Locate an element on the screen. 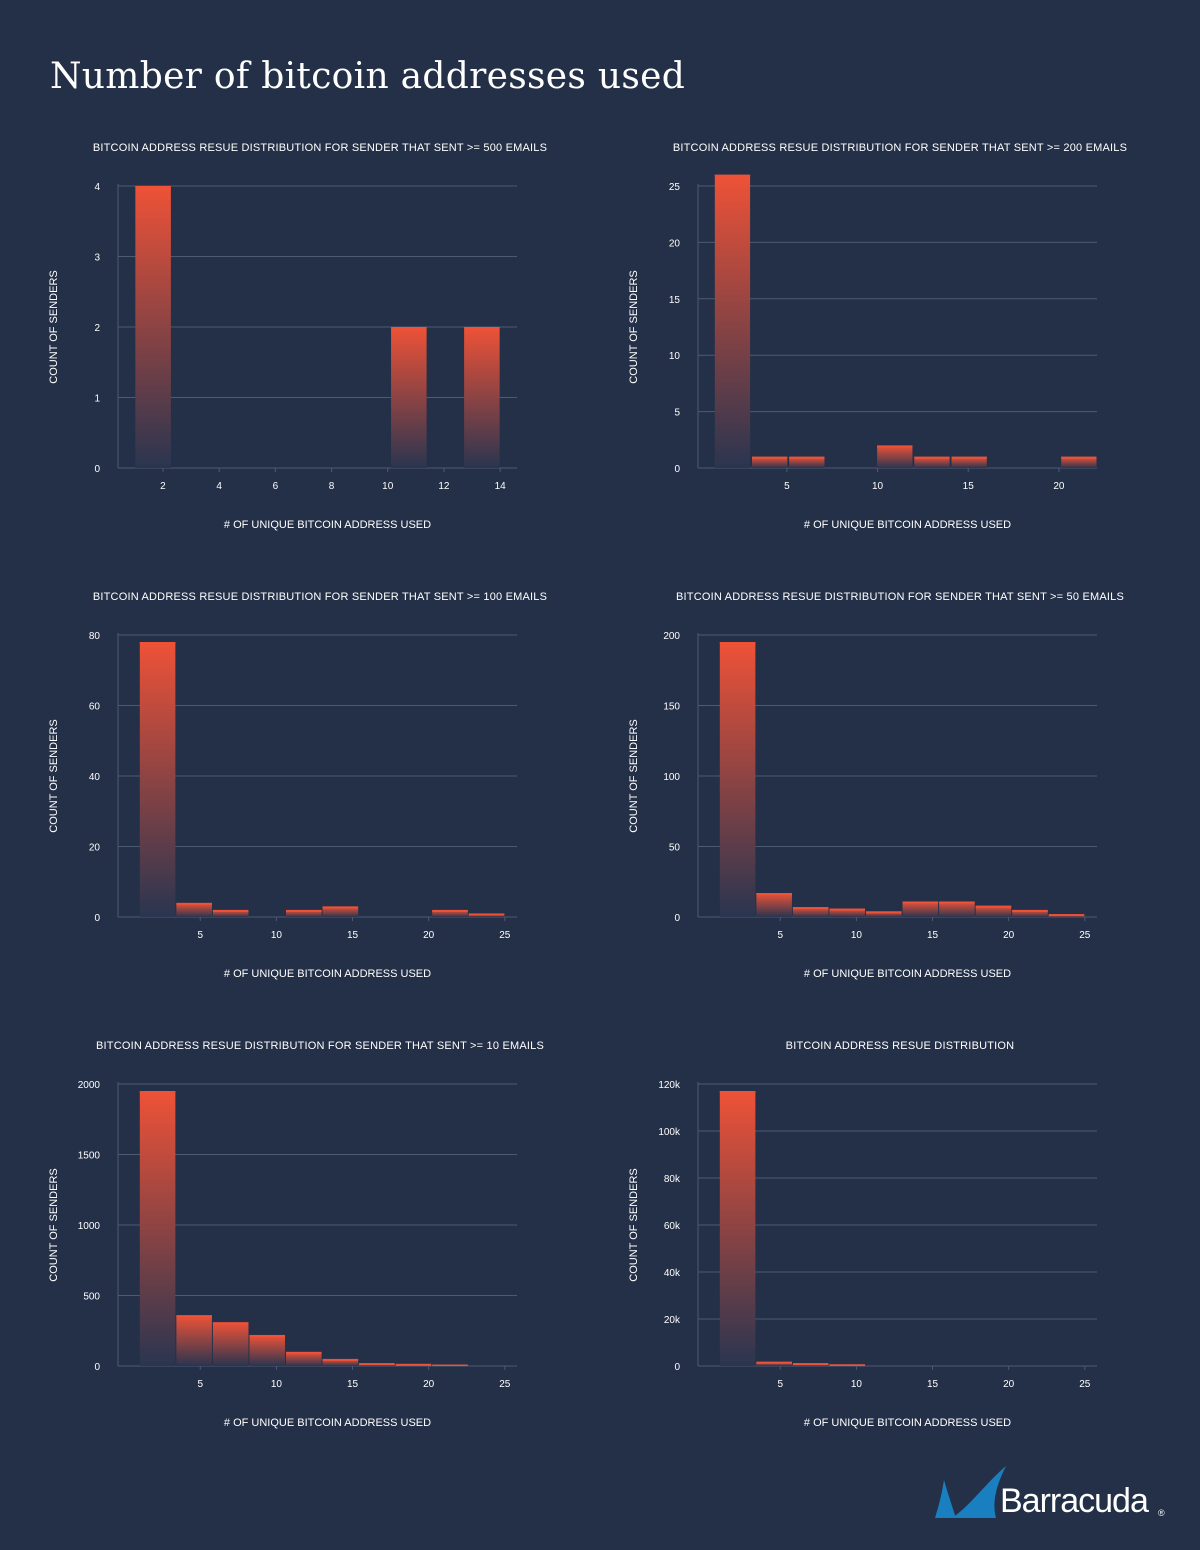  x-tick-label: 15 is located at coordinates (353, 1384).